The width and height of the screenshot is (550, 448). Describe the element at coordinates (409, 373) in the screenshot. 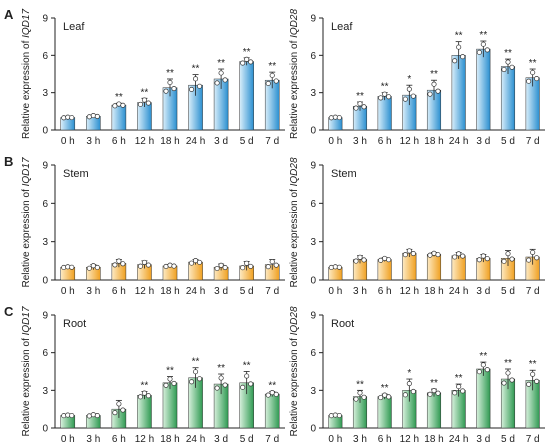

I see `significance-mark: *` at that location.